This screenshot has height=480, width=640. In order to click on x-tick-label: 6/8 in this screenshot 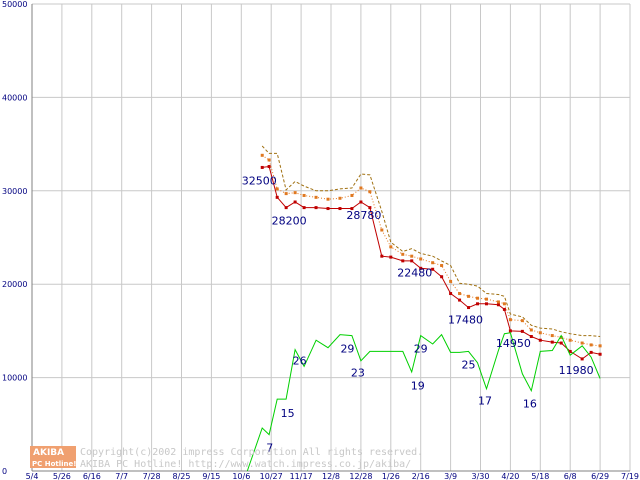, I will do `click(570, 476)`.